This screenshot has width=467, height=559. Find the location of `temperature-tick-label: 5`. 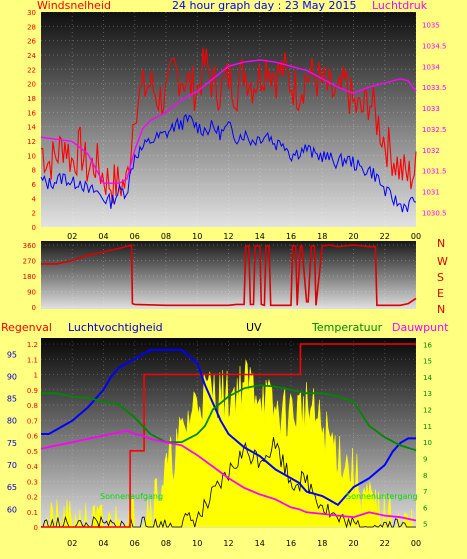

temperature-tick-label: 5 is located at coordinates (425, 525).